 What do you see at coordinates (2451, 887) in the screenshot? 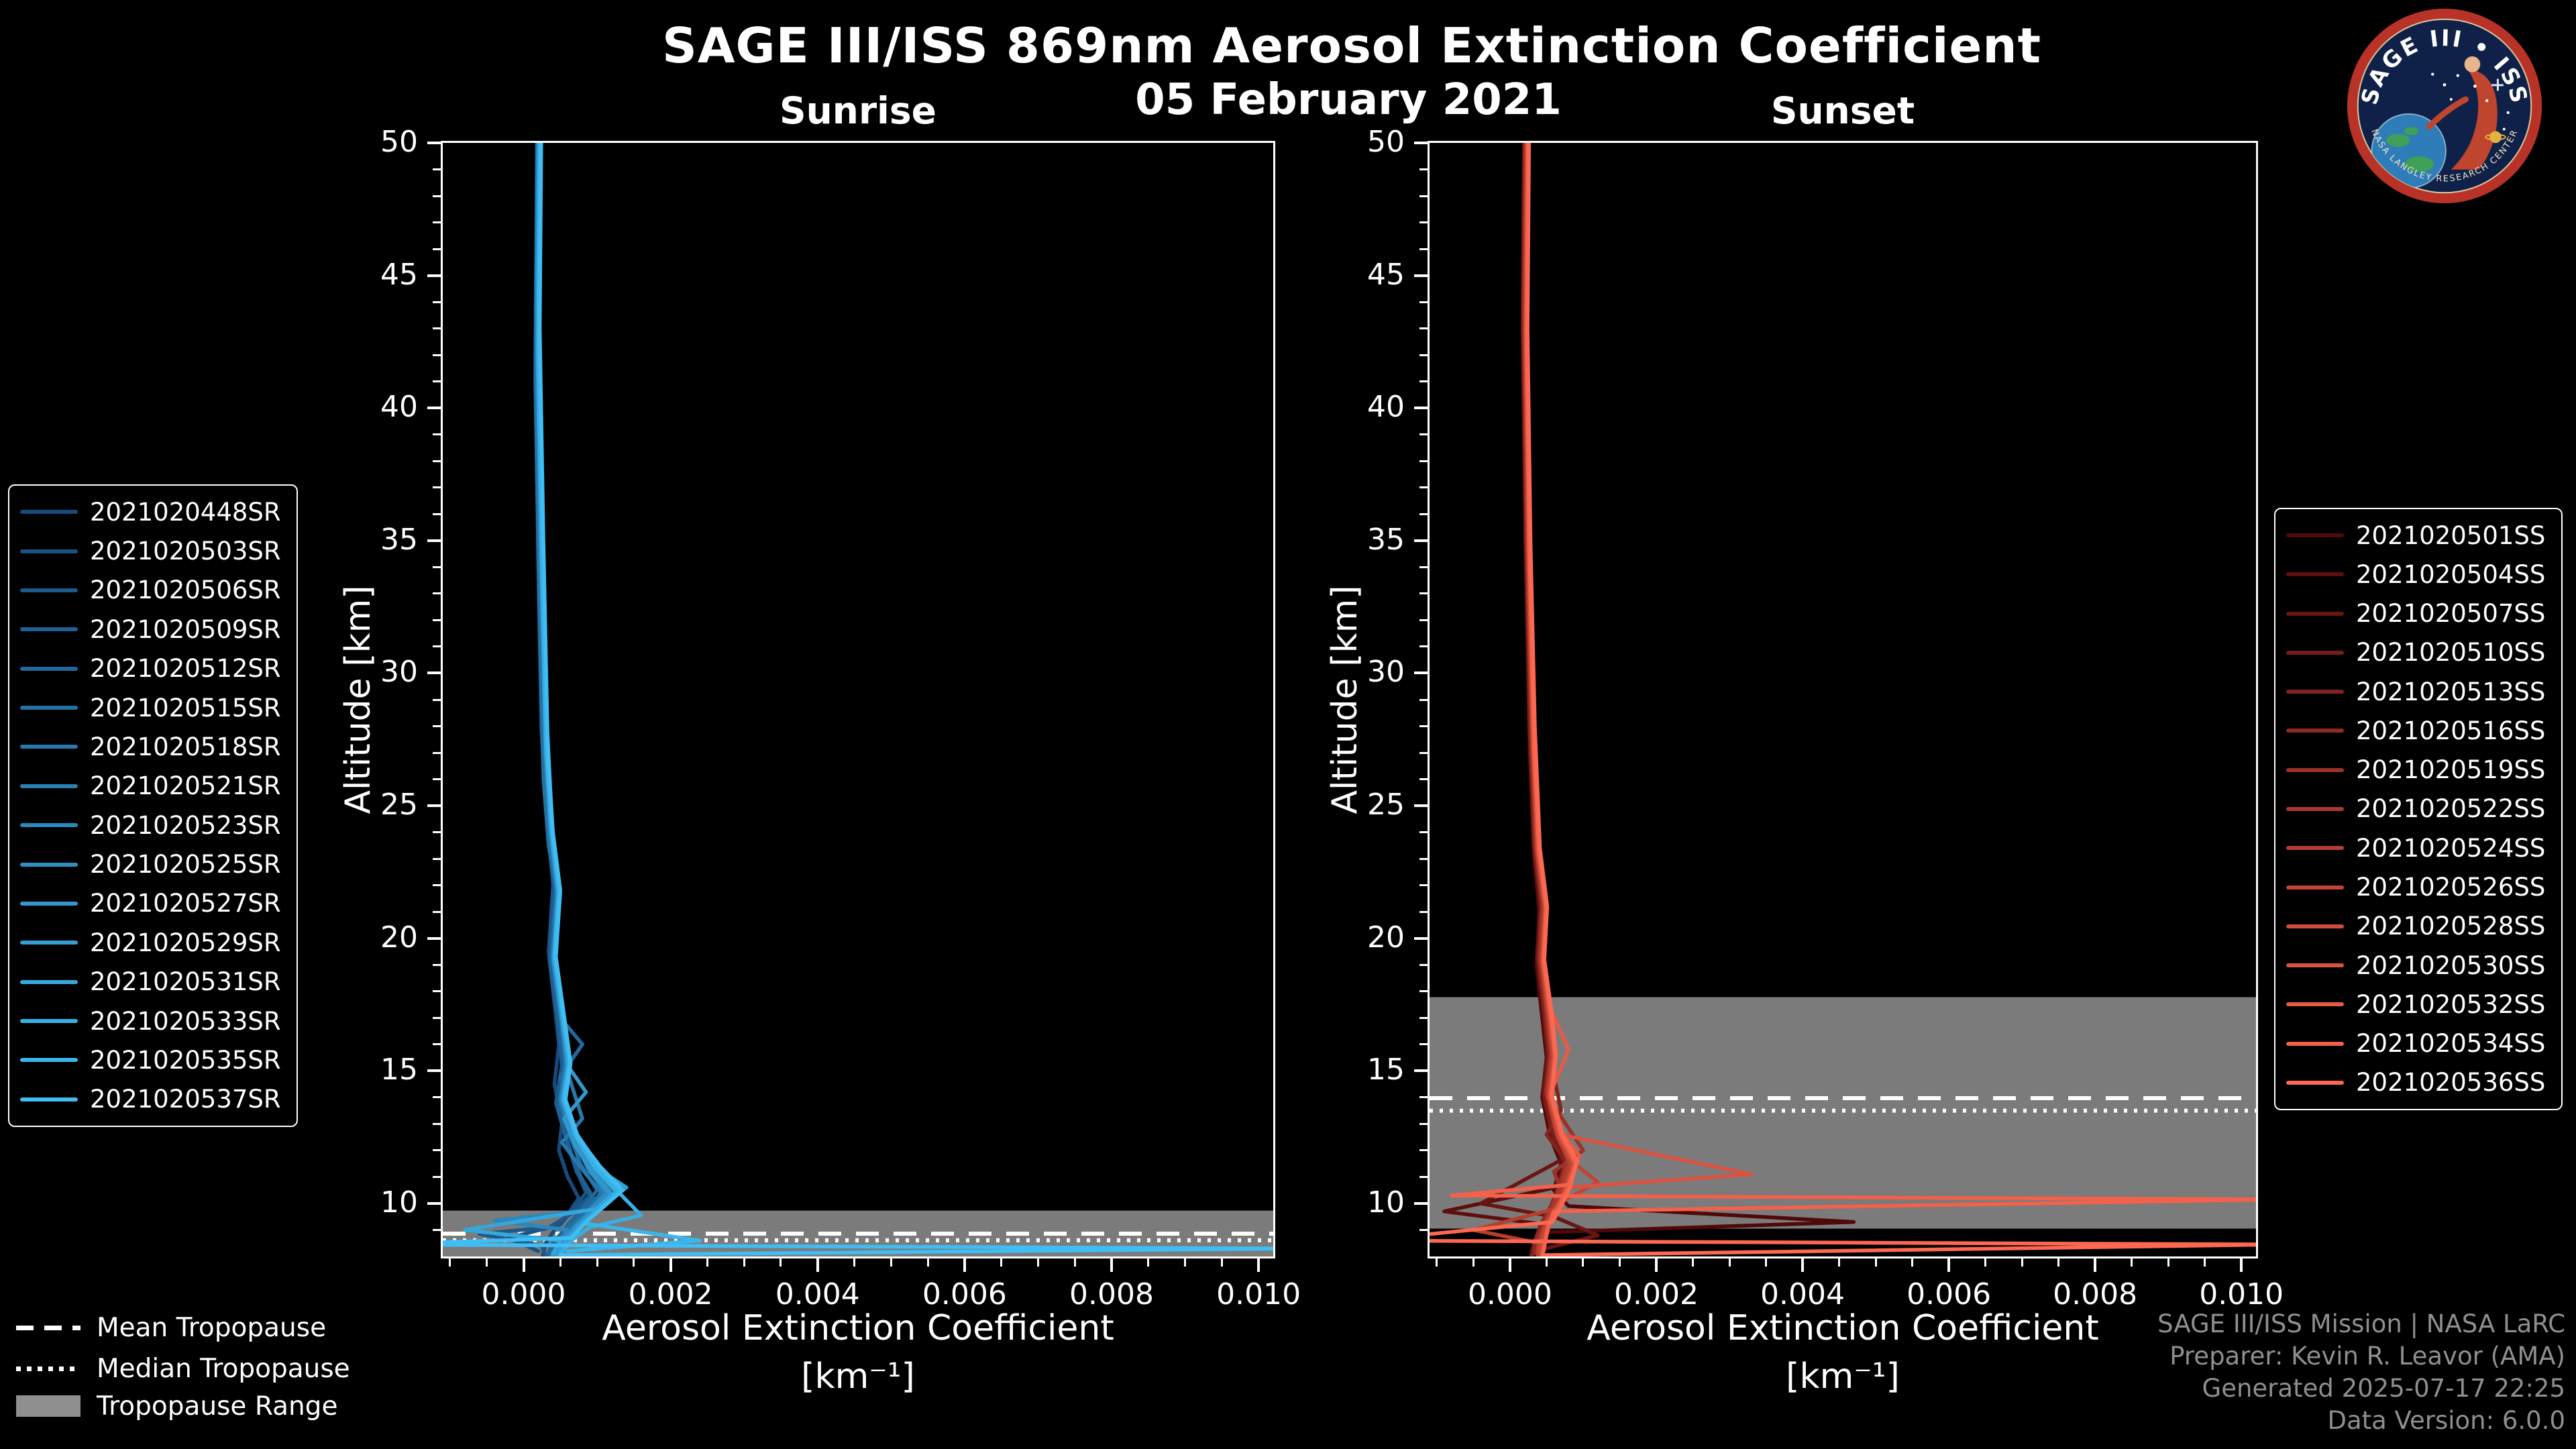
I see `legend-entry-label: 2021020526SS` at bounding box center [2451, 887].